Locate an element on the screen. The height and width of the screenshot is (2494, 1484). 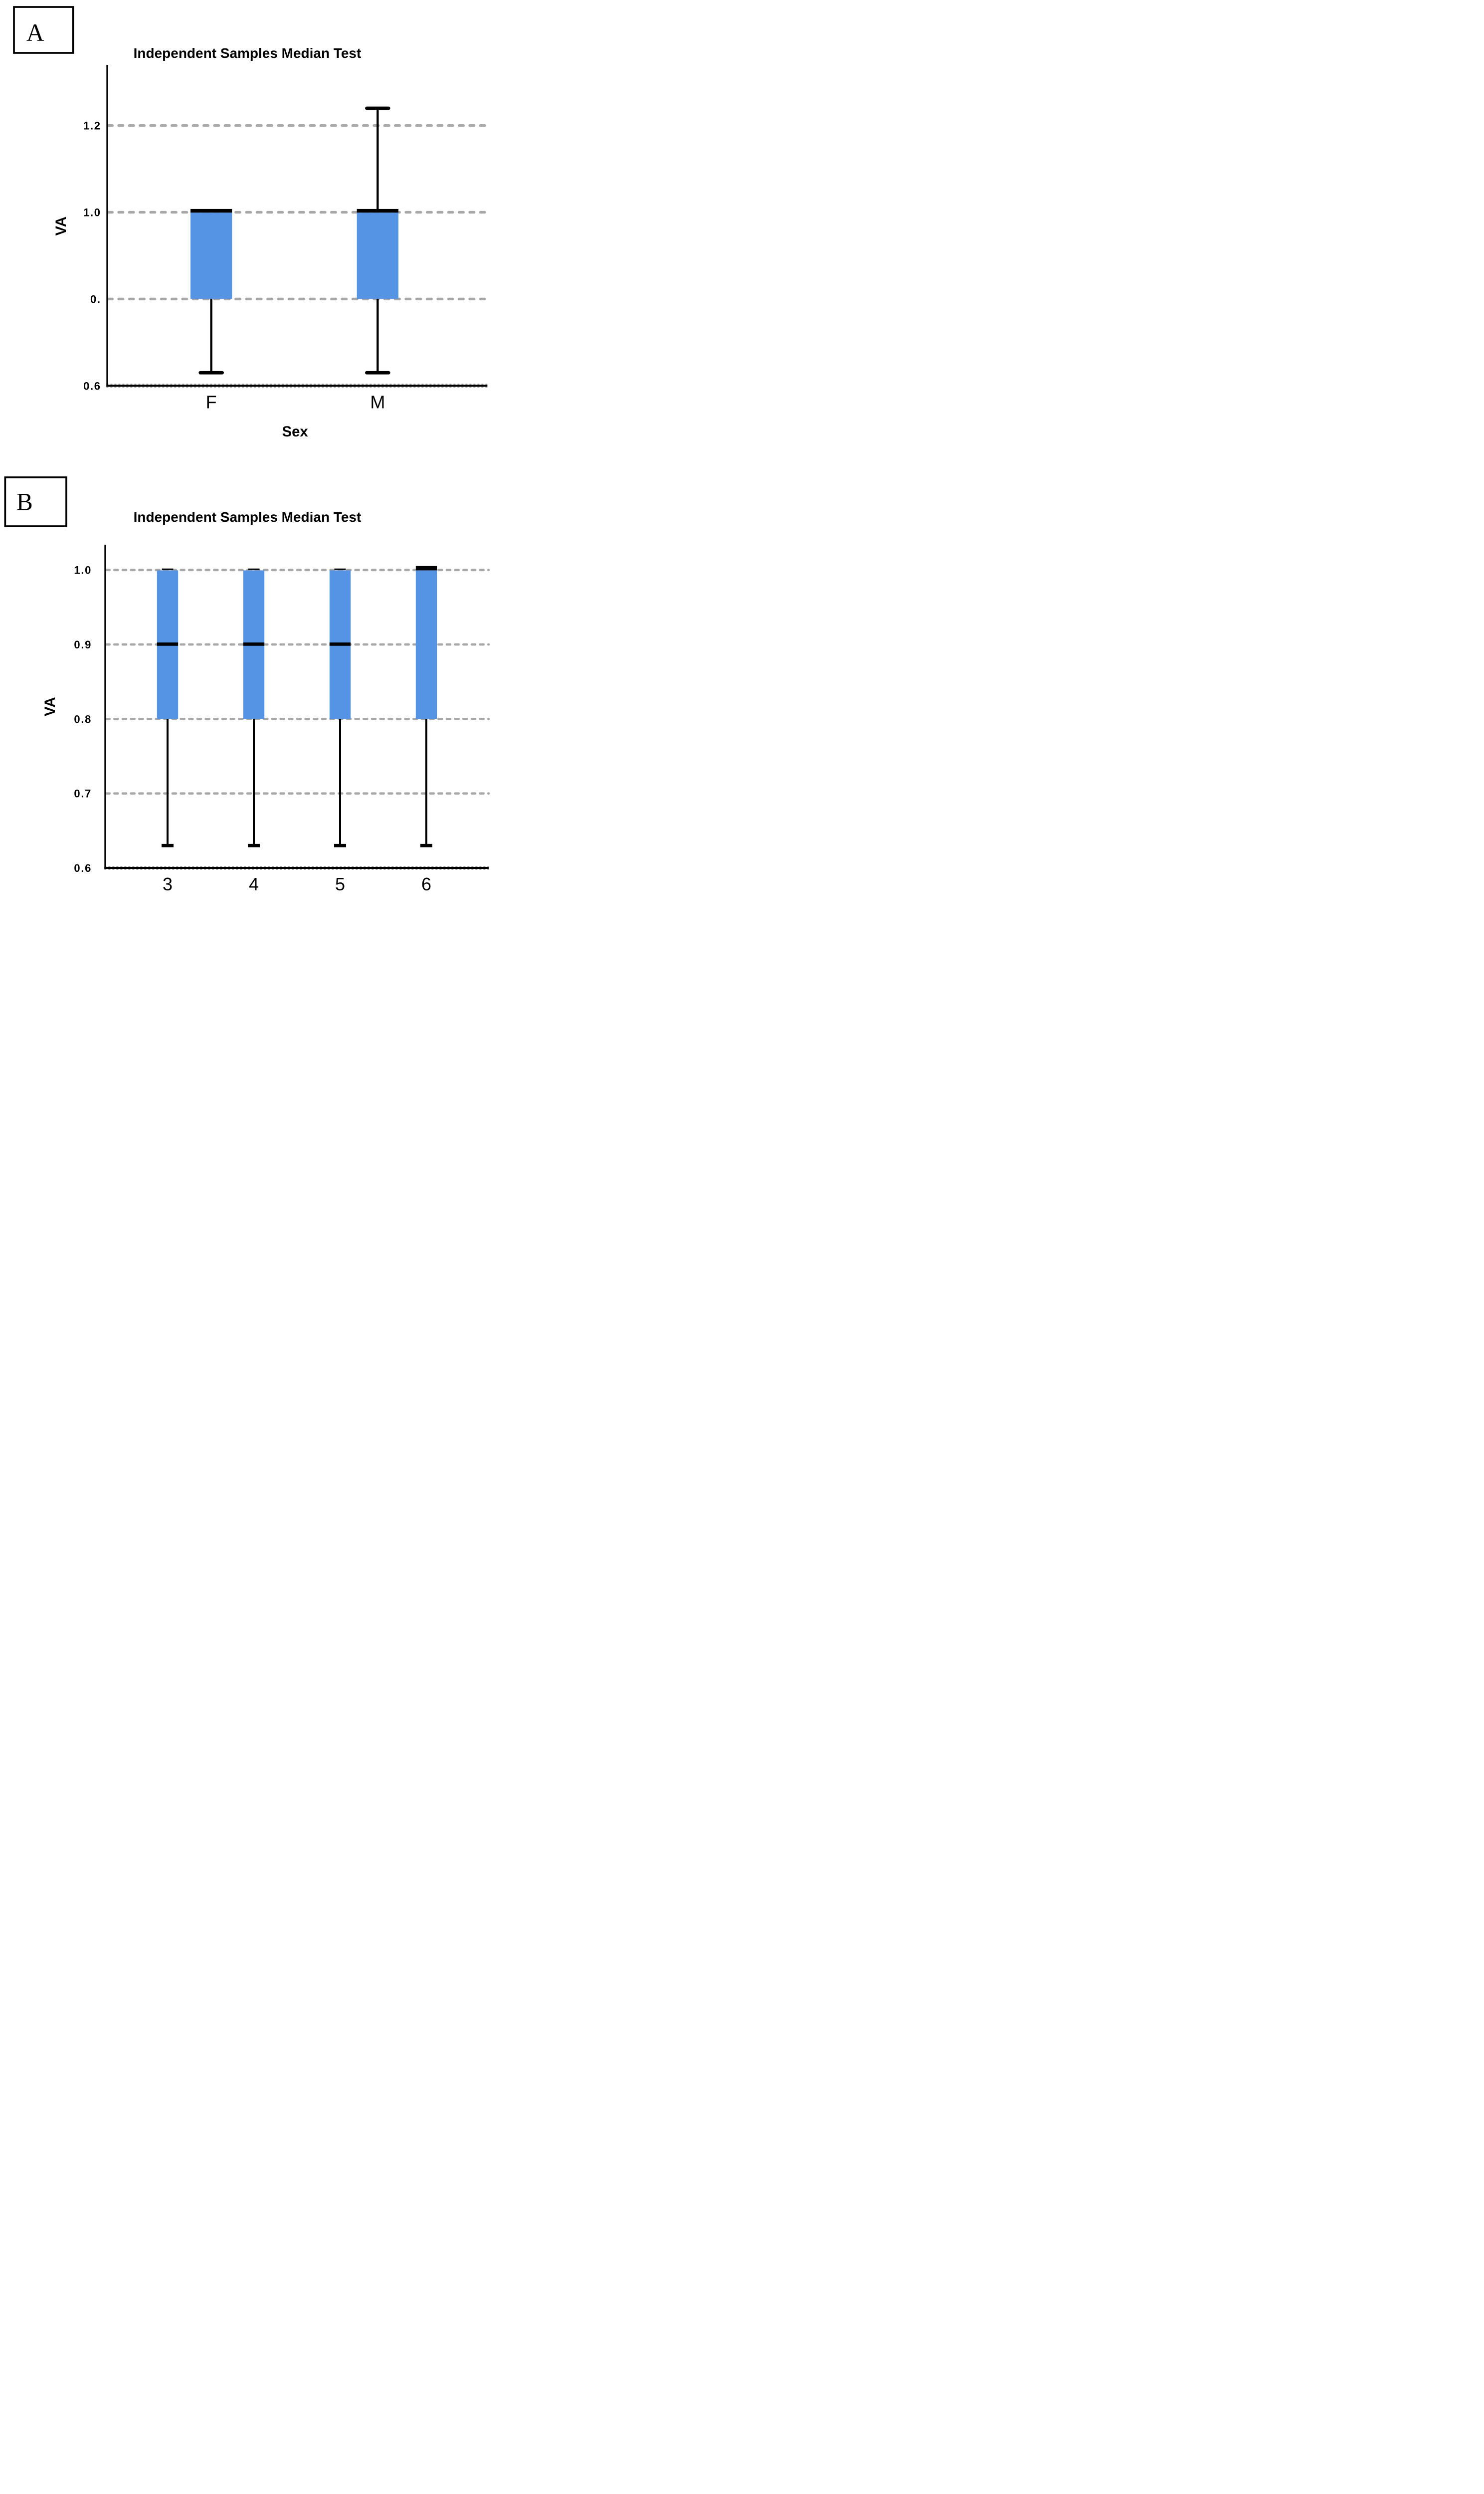
panel-label-letter: B is located at coordinates (24, 502).